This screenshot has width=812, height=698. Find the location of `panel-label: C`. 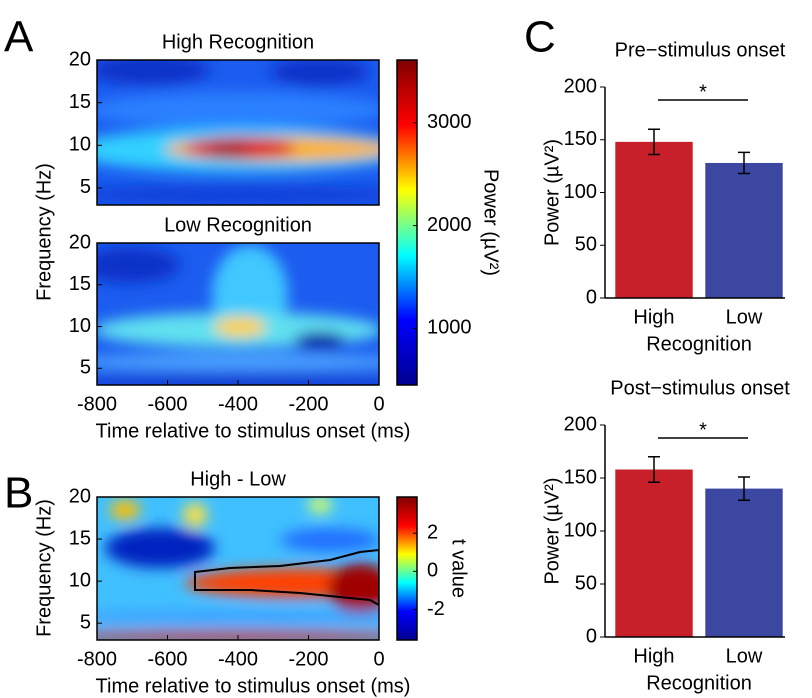

panel-label: C is located at coordinates (540, 37).